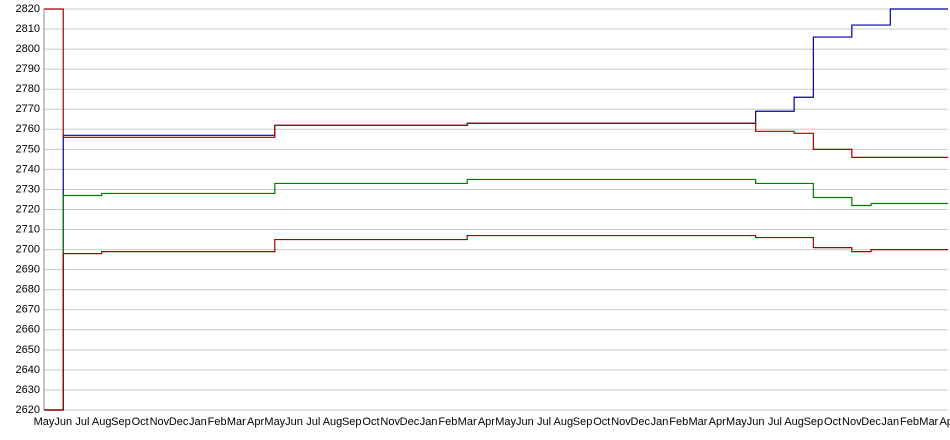 The width and height of the screenshot is (950, 440). What do you see at coordinates (28, 350) in the screenshot?
I see `y-tick-label: 2650` at bounding box center [28, 350].